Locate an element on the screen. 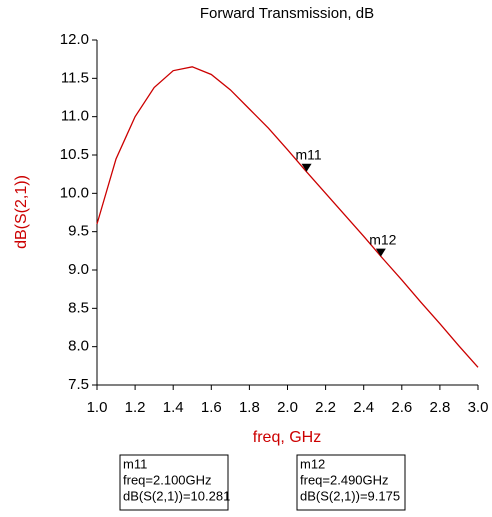 Image resolution: width=492 pixels, height=517 pixels. x-tick-label: 2.0 is located at coordinates (287, 407).